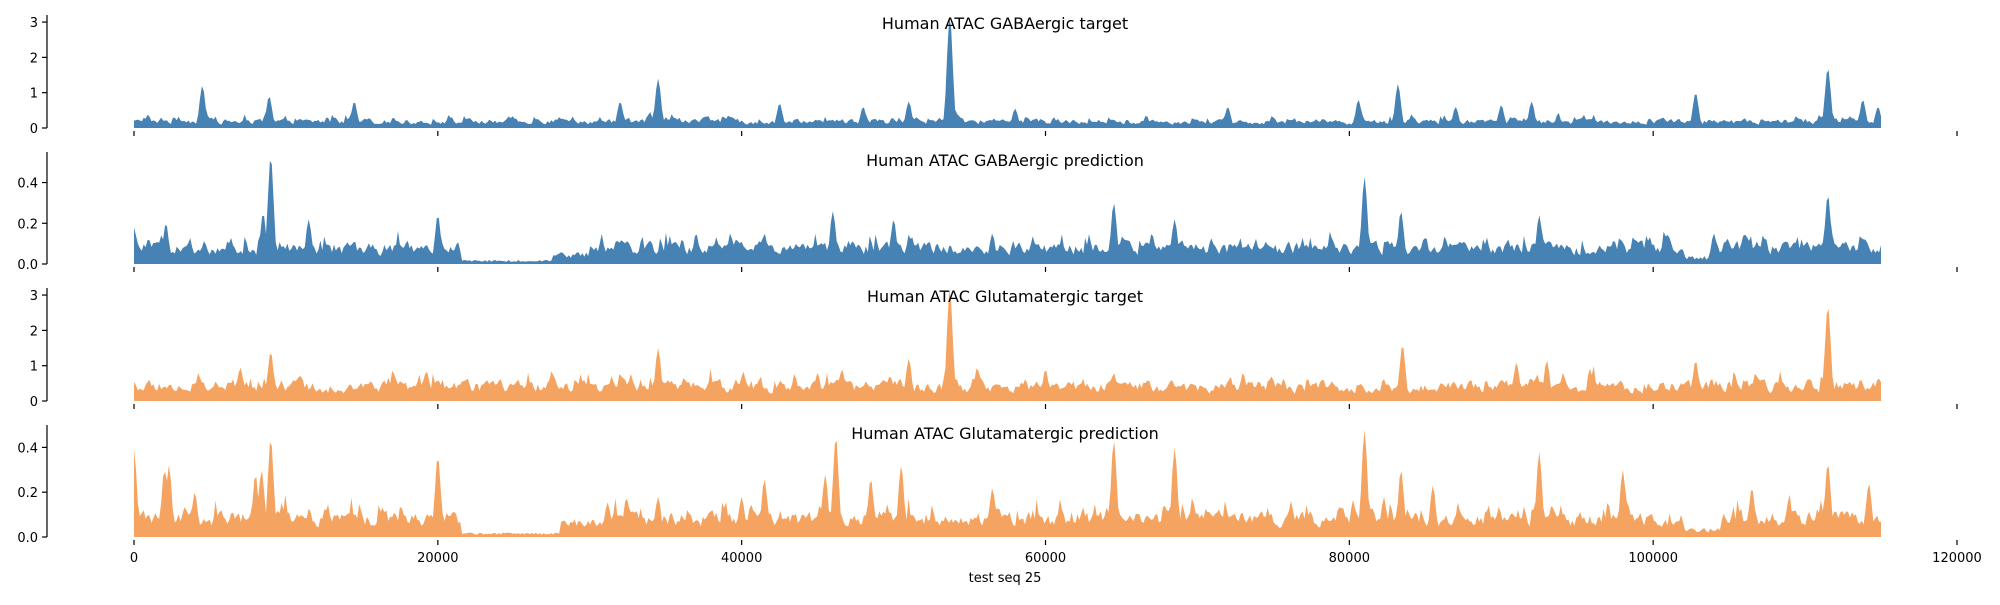  Describe the element at coordinates (1005, 578) in the screenshot. I see `x-axis-label: test seq 25` at that location.